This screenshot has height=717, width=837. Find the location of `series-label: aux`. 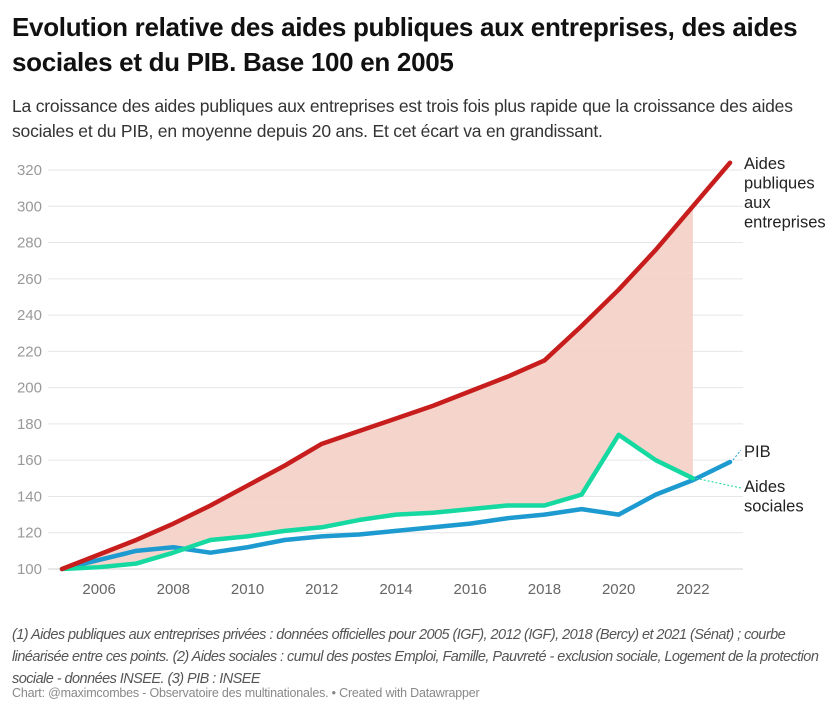

series-label: aux is located at coordinates (757, 203).